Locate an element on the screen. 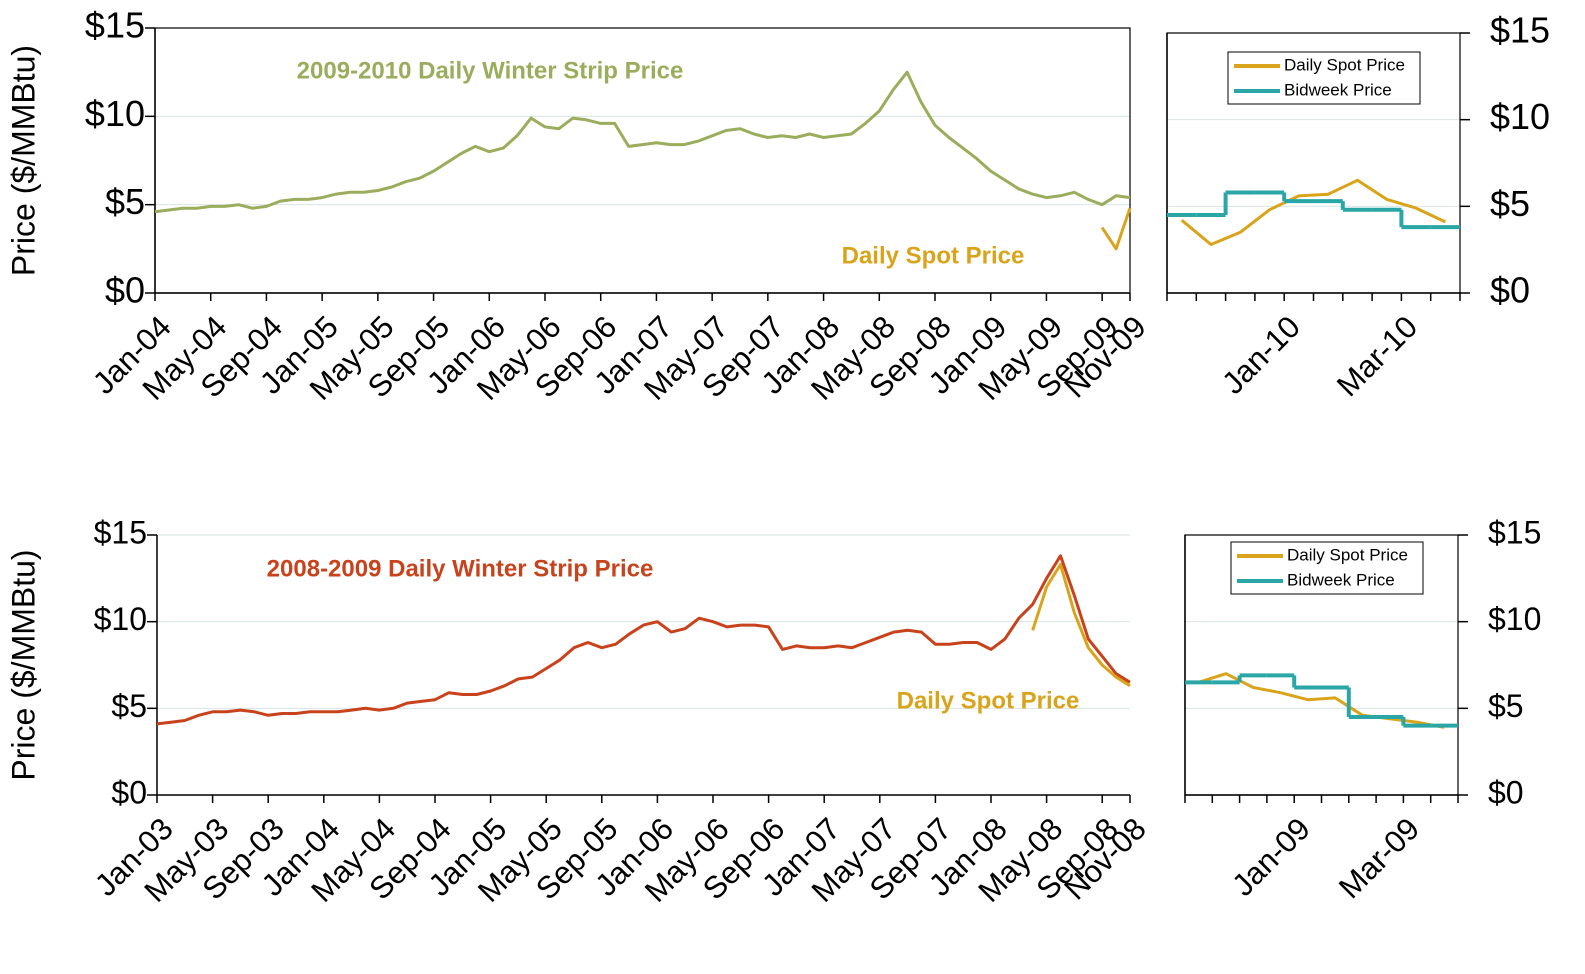 The image size is (1585, 974). series-annotation: 2009-2010 Daily Winter Strip Price is located at coordinates (490, 70).